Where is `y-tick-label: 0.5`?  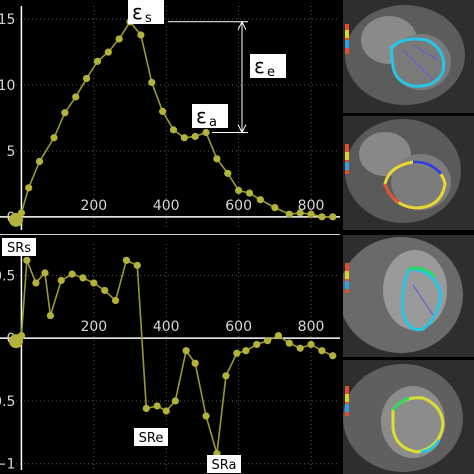
y-tick-label: 0.5 is located at coordinates (7, 276).